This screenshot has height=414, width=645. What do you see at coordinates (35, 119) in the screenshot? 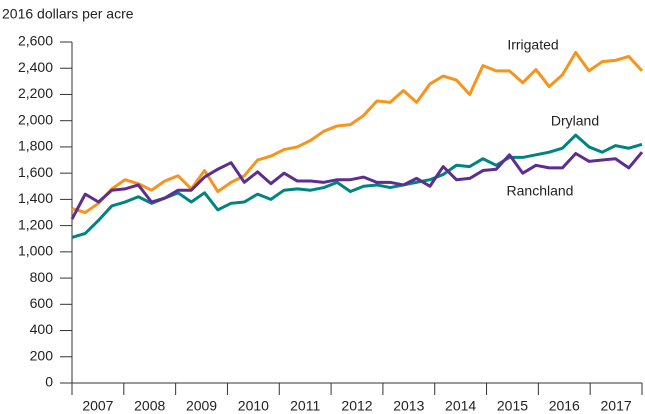
I see `y-tick-label: 2,000` at bounding box center [35, 119].